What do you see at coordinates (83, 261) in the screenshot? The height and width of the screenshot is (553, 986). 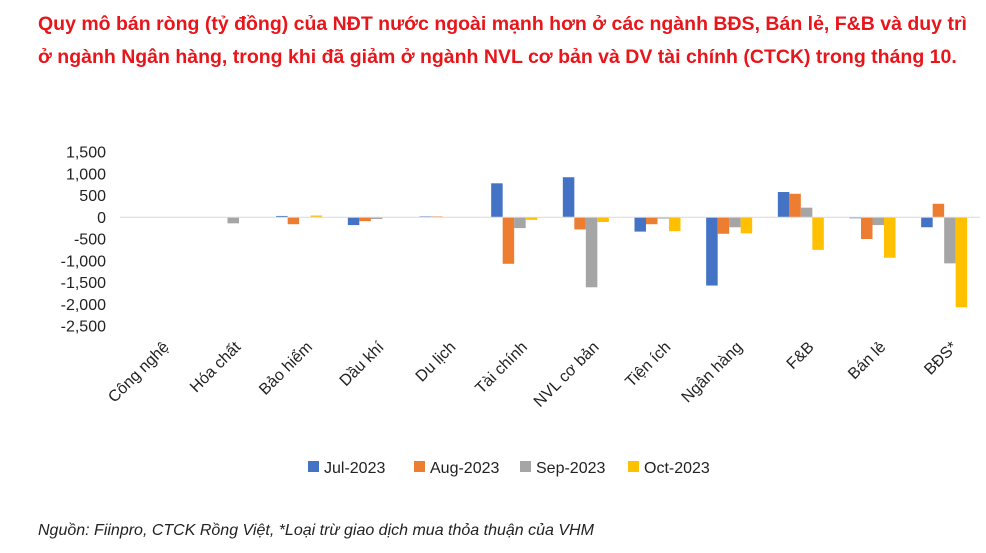 I see `y-tick-label: -1,000` at bounding box center [83, 261].